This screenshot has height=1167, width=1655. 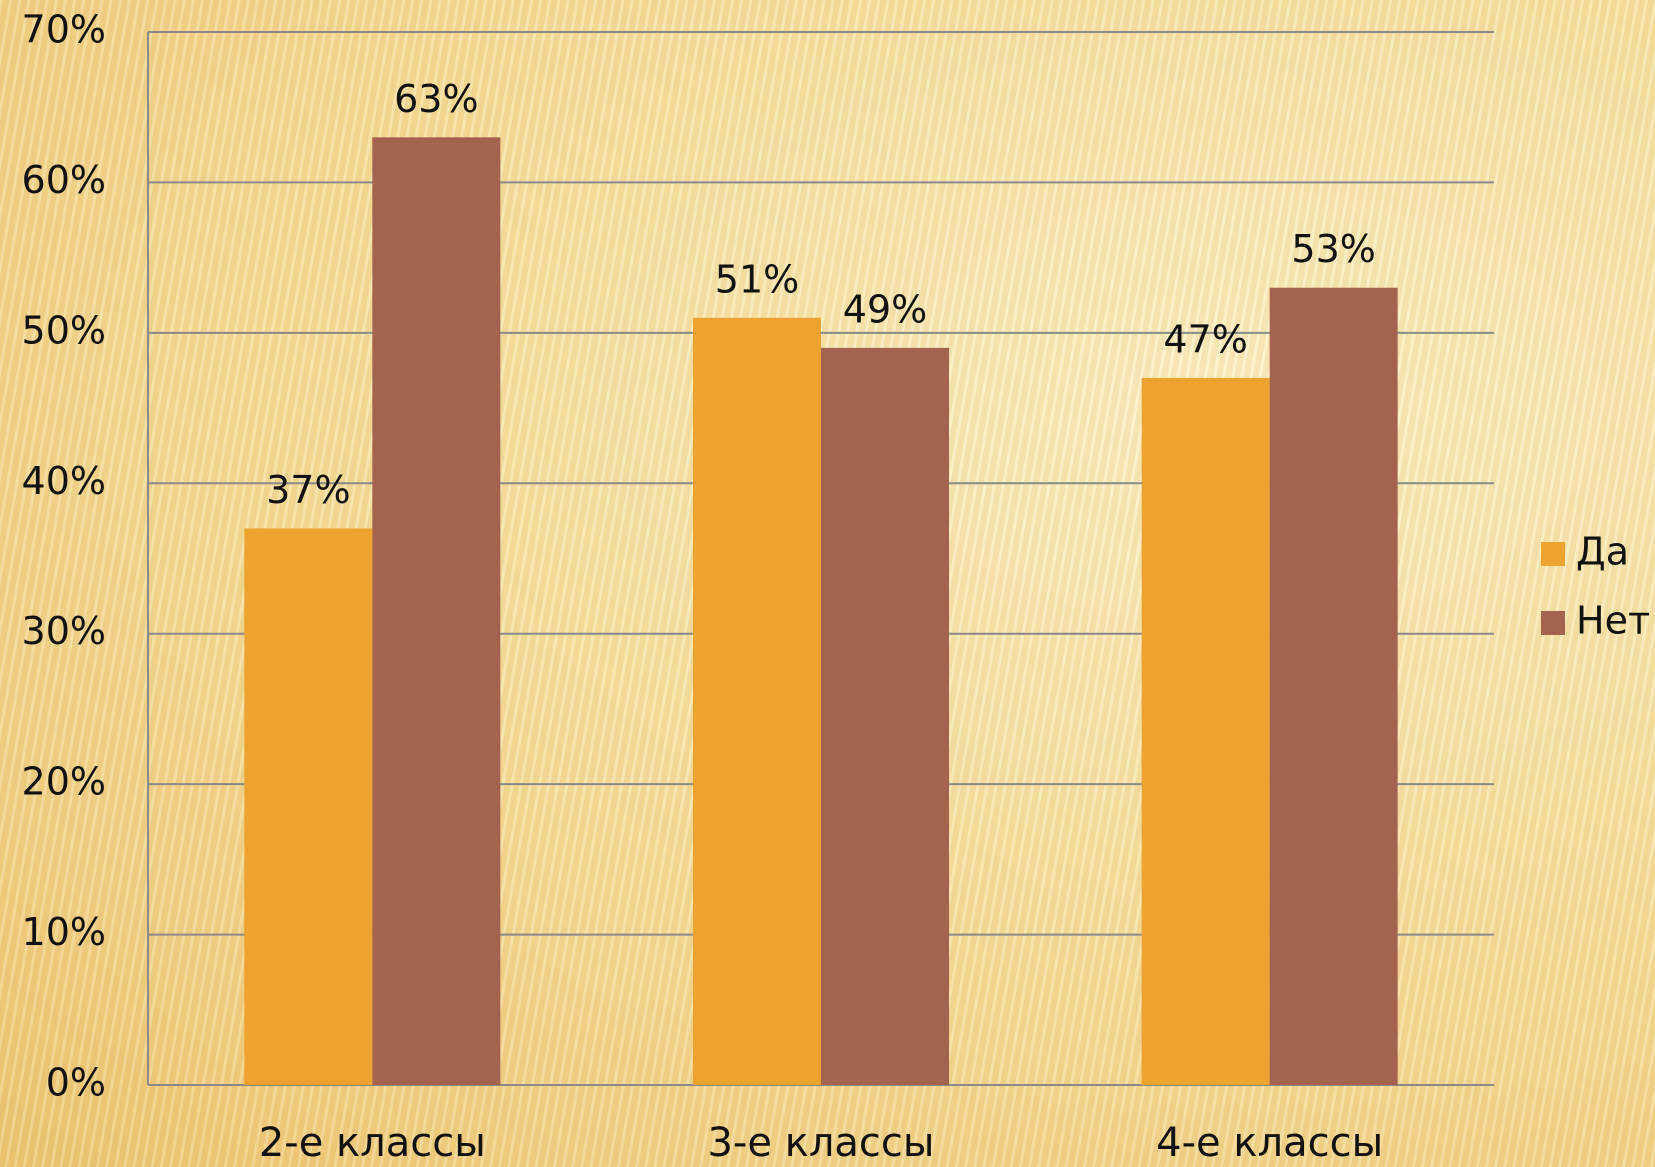 I want to click on y-tick-label: 20%, so click(x=64, y=782).